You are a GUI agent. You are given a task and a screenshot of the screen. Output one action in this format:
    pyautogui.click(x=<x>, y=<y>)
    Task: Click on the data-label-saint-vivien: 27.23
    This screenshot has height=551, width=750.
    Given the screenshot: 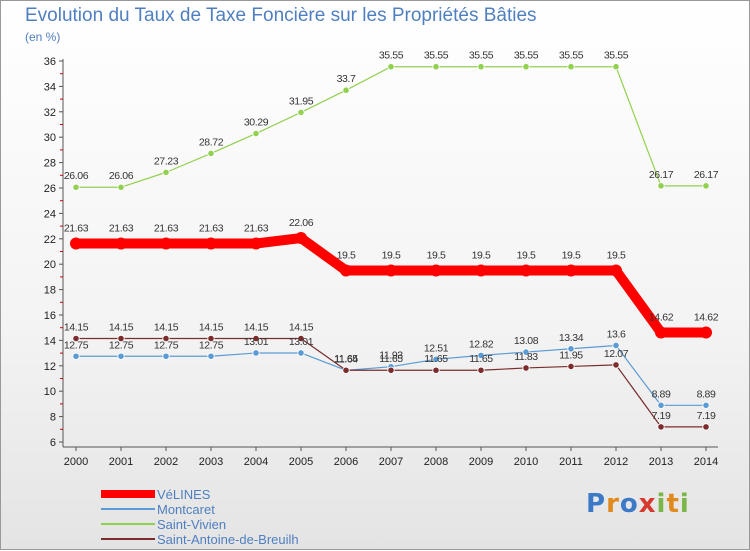 What is the action you would take?
    pyautogui.click(x=166, y=161)
    